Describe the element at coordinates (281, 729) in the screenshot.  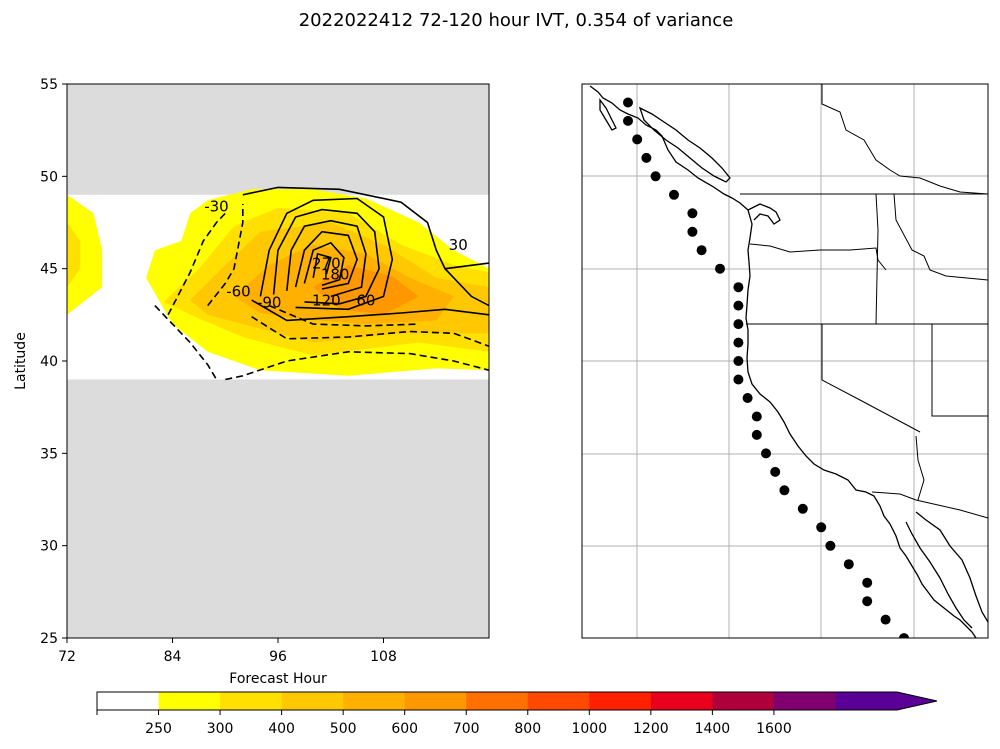
I see `colorbar-tick-label-2: 400` at that location.